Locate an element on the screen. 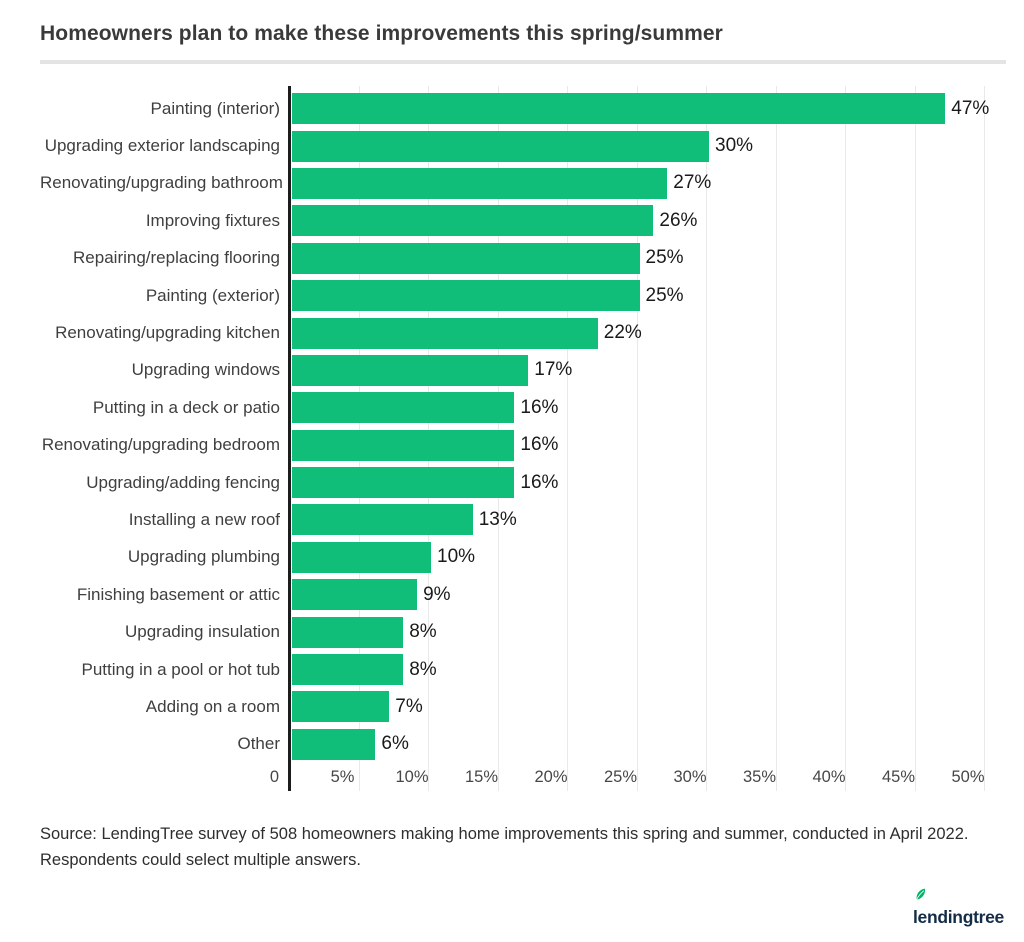 This screenshot has height=942, width=1024. plot-area: 13% is located at coordinates (639, 520).